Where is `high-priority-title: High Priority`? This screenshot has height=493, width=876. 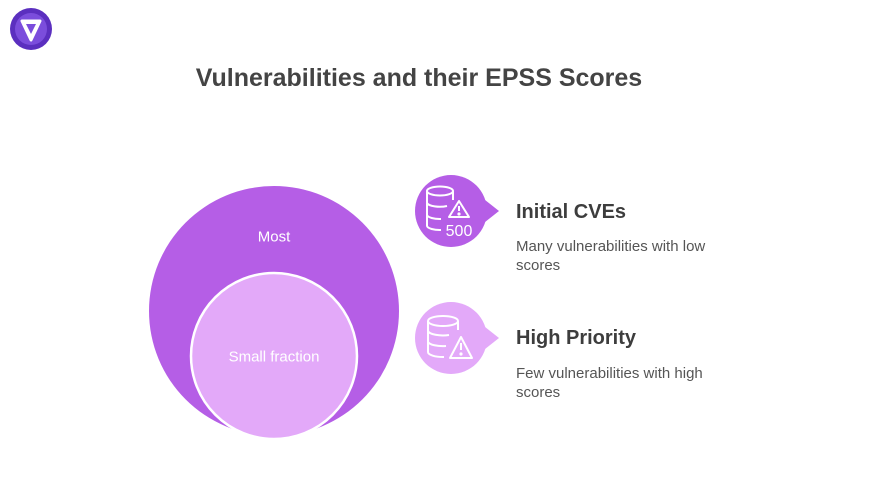
high-priority-title: High Priority is located at coordinates (576, 338).